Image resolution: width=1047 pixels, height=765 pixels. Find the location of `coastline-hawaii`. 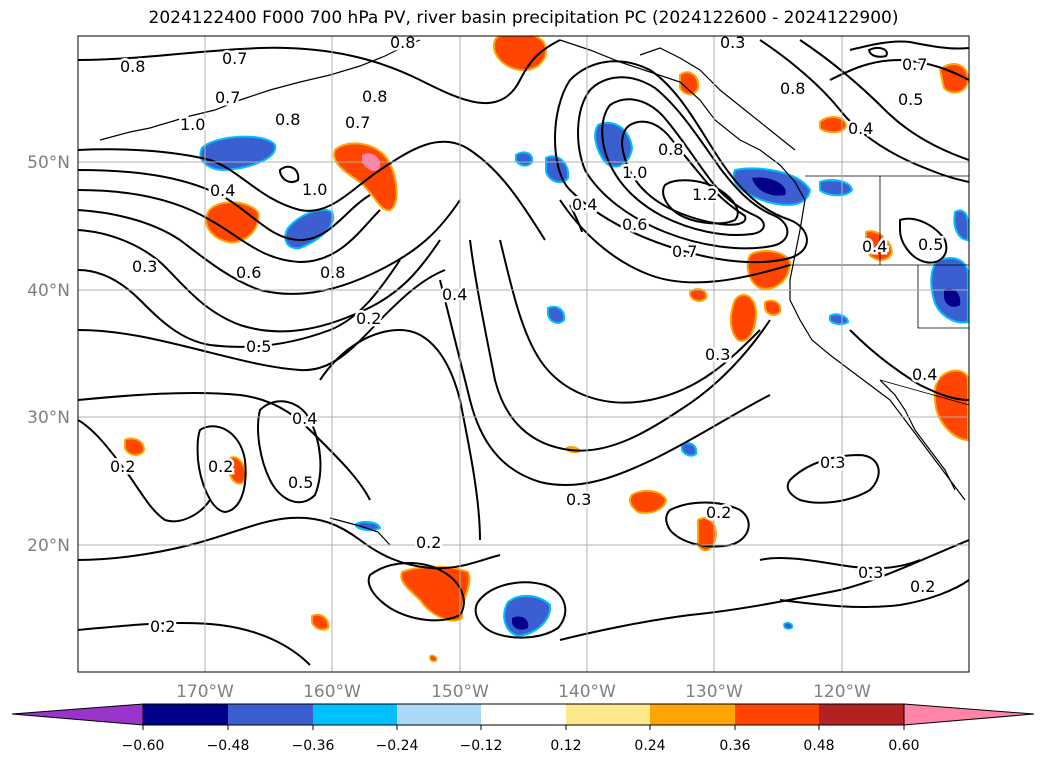

coastline-hawaii is located at coordinates (360, 531).